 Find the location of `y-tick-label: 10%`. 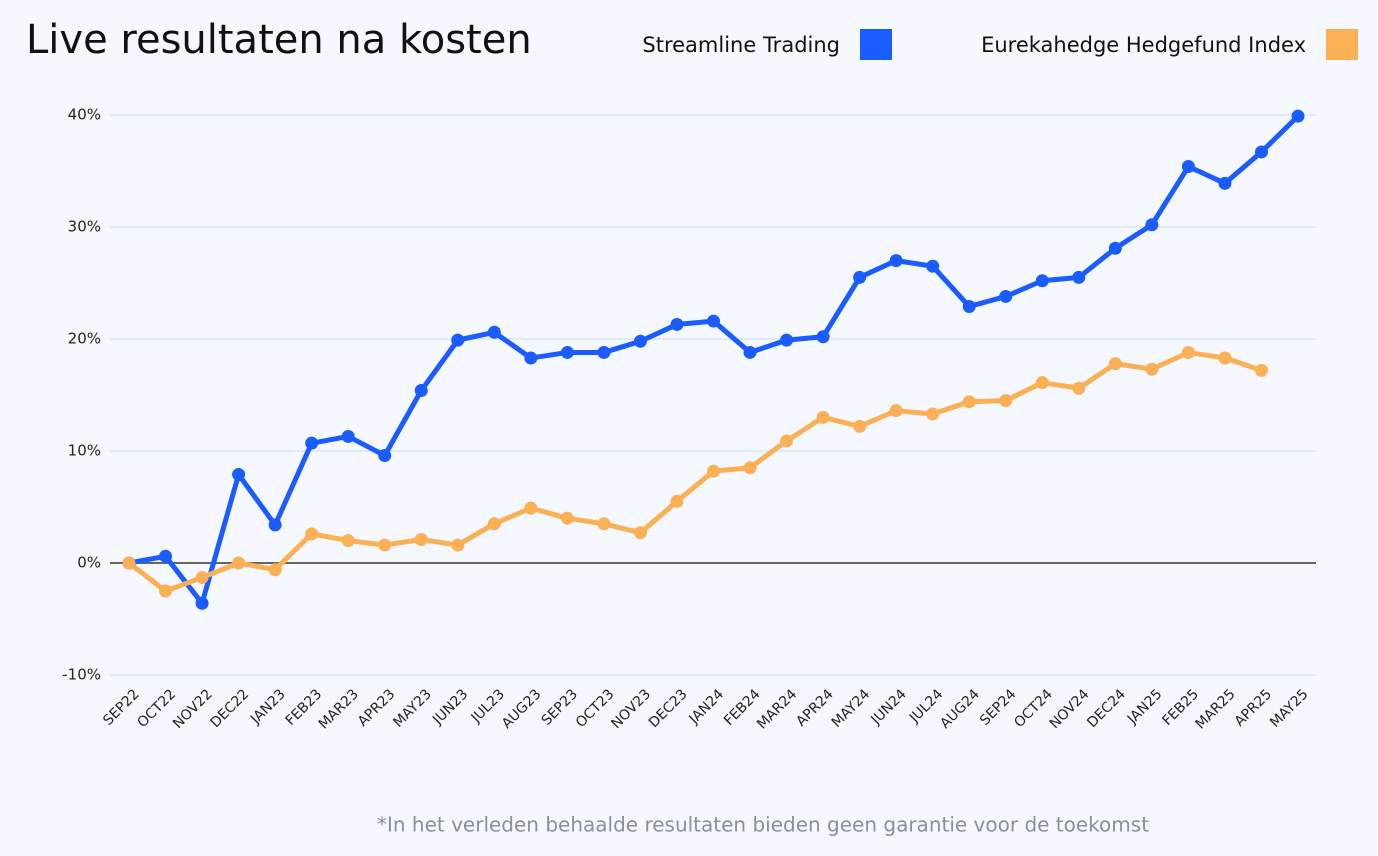

y-tick-label: 10% is located at coordinates (84, 451).